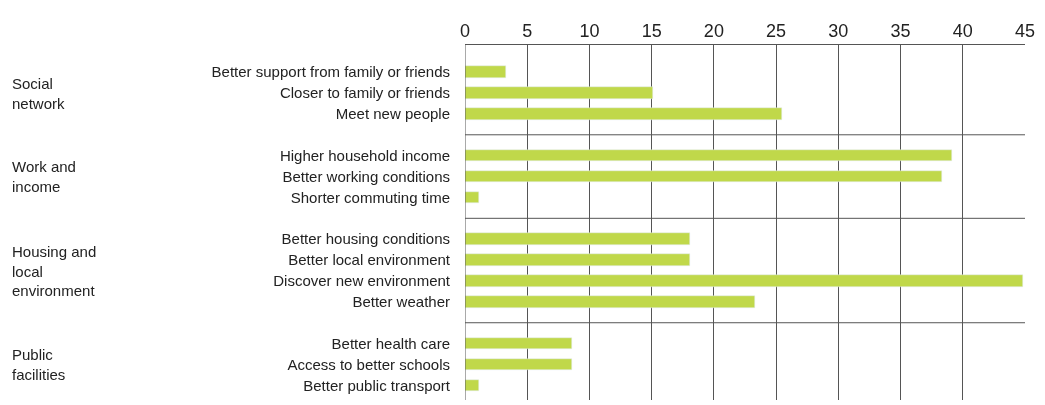  Describe the element at coordinates (362, 281) in the screenshot. I see `y-tick-label: Discover new environment` at that location.